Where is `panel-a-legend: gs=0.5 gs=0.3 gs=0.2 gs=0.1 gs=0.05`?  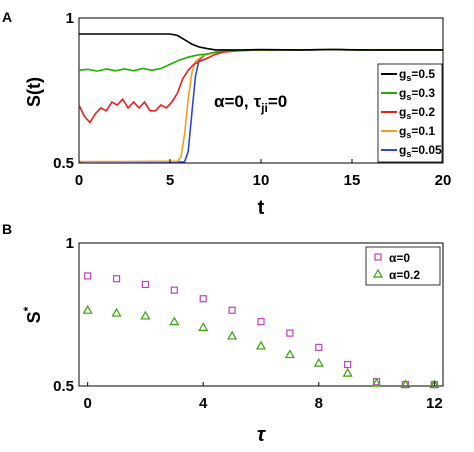 panel-a-legend: gs=0.5 gs=0.3 gs=0.2 gs=0.1 gs=0.05 is located at coordinates (410, 113).